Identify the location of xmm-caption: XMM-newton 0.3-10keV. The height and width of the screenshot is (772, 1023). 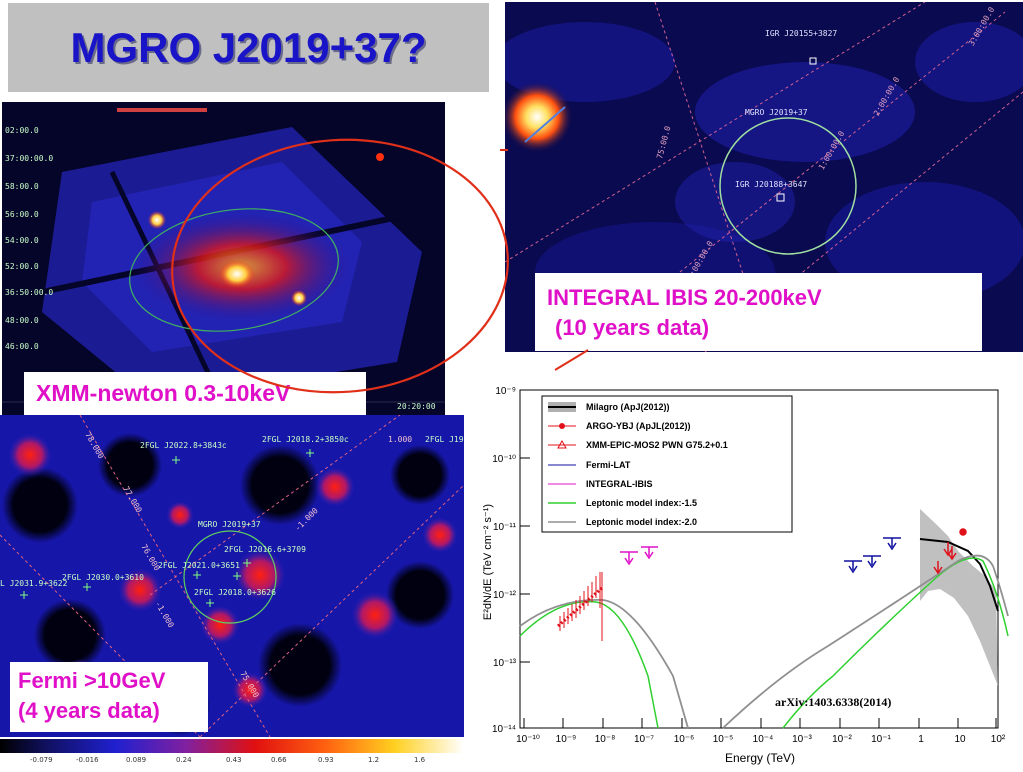
(195, 395).